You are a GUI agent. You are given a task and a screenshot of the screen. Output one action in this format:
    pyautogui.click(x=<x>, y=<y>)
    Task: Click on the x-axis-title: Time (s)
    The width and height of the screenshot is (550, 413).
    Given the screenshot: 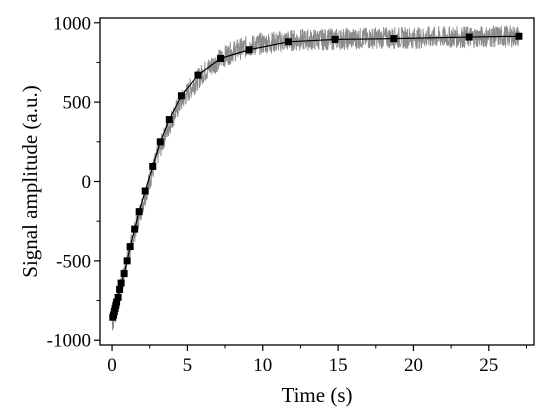 What is the action you would take?
    pyautogui.click(x=317, y=395)
    